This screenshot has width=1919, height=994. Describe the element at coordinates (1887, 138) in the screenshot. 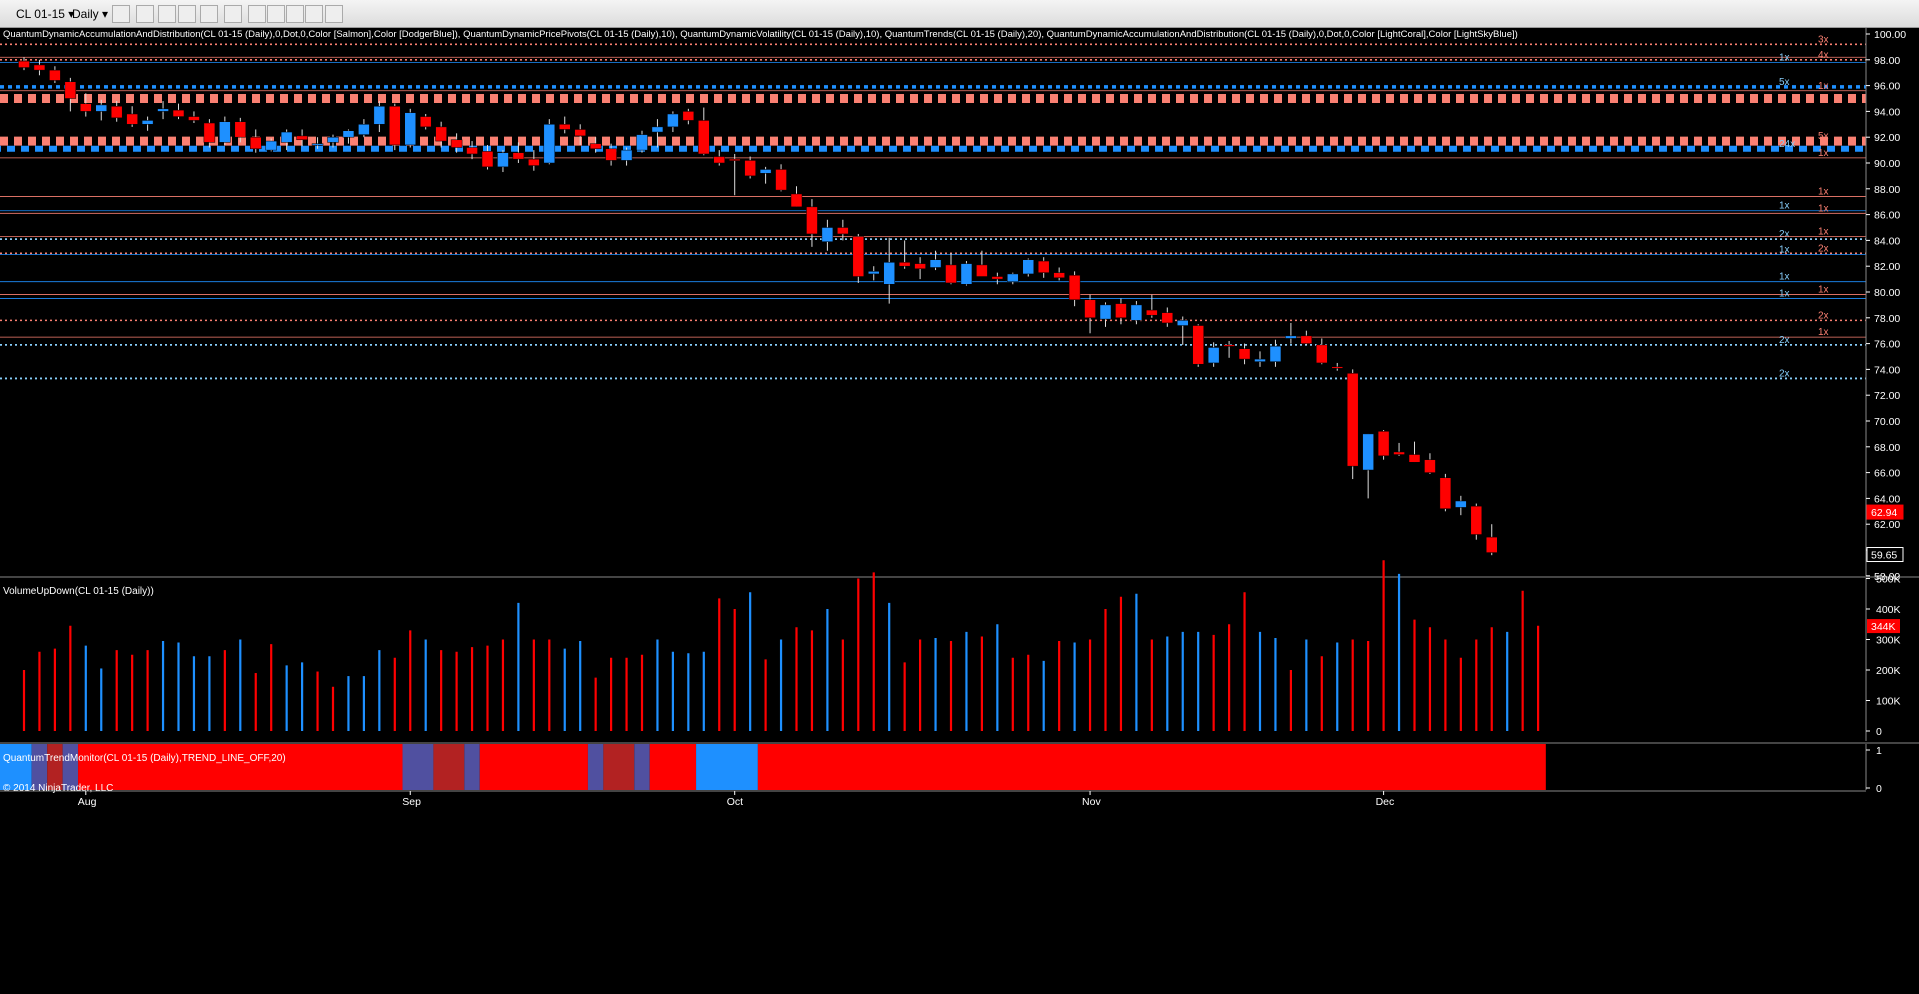

I see `price-tick-label: 92.00` at that location.